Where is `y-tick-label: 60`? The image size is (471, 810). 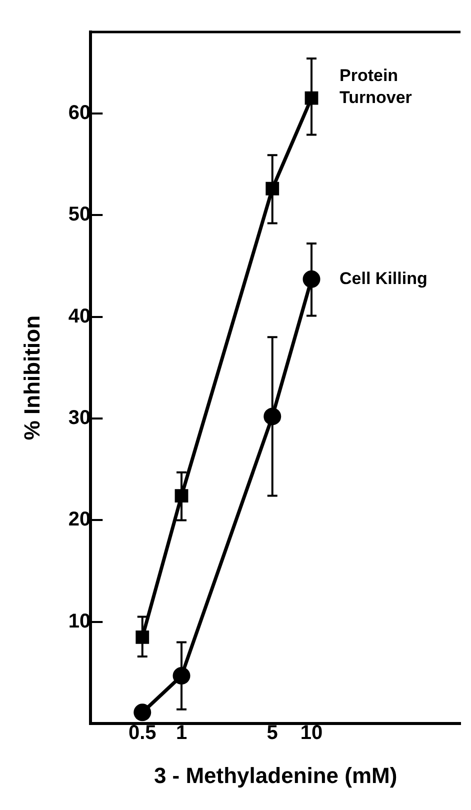
y-tick-label: 60 is located at coordinates (79, 113).